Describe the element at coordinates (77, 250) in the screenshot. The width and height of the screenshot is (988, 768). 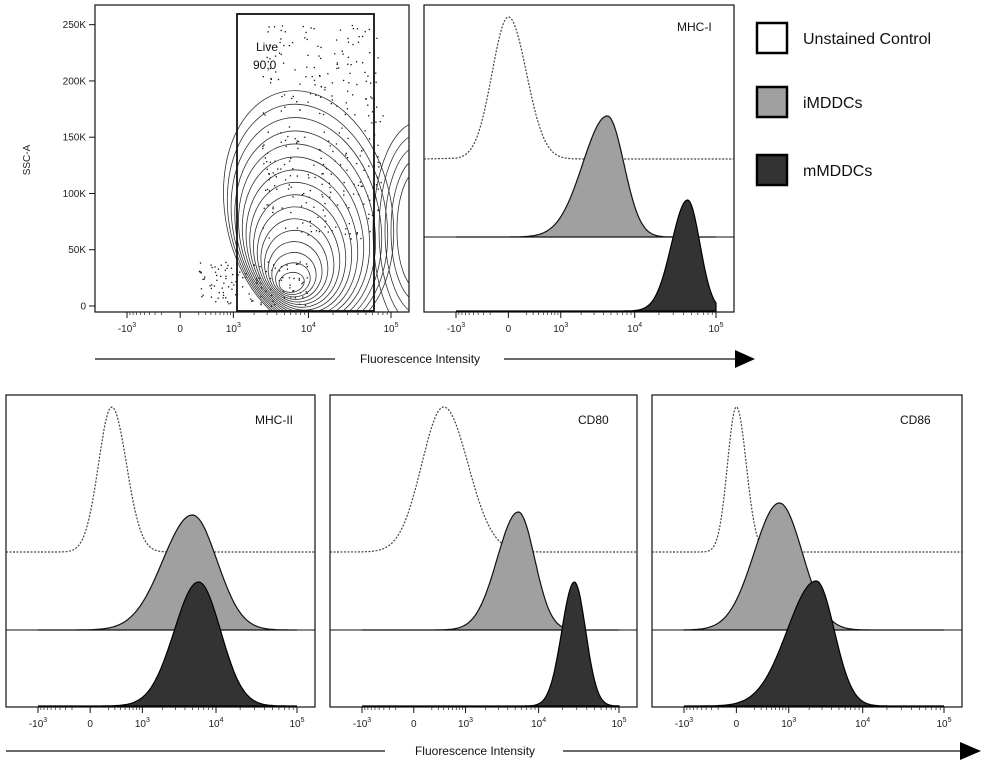
I see `y-tick-label: 50K` at that location.